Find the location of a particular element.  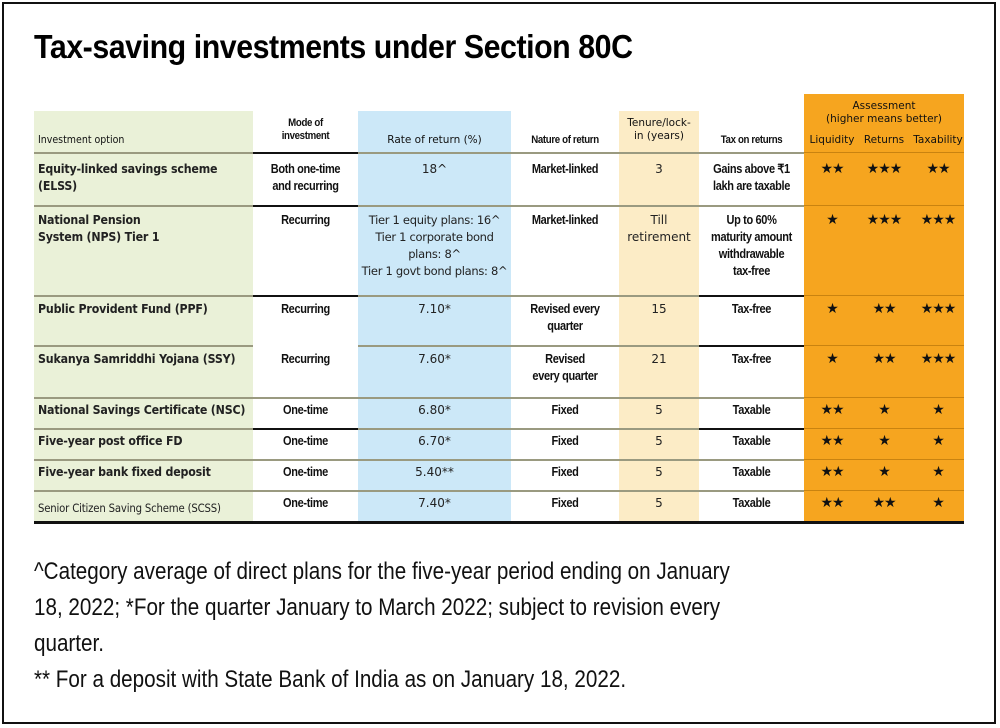

row-bank-fd-mode: One-time is located at coordinates (305, 472).